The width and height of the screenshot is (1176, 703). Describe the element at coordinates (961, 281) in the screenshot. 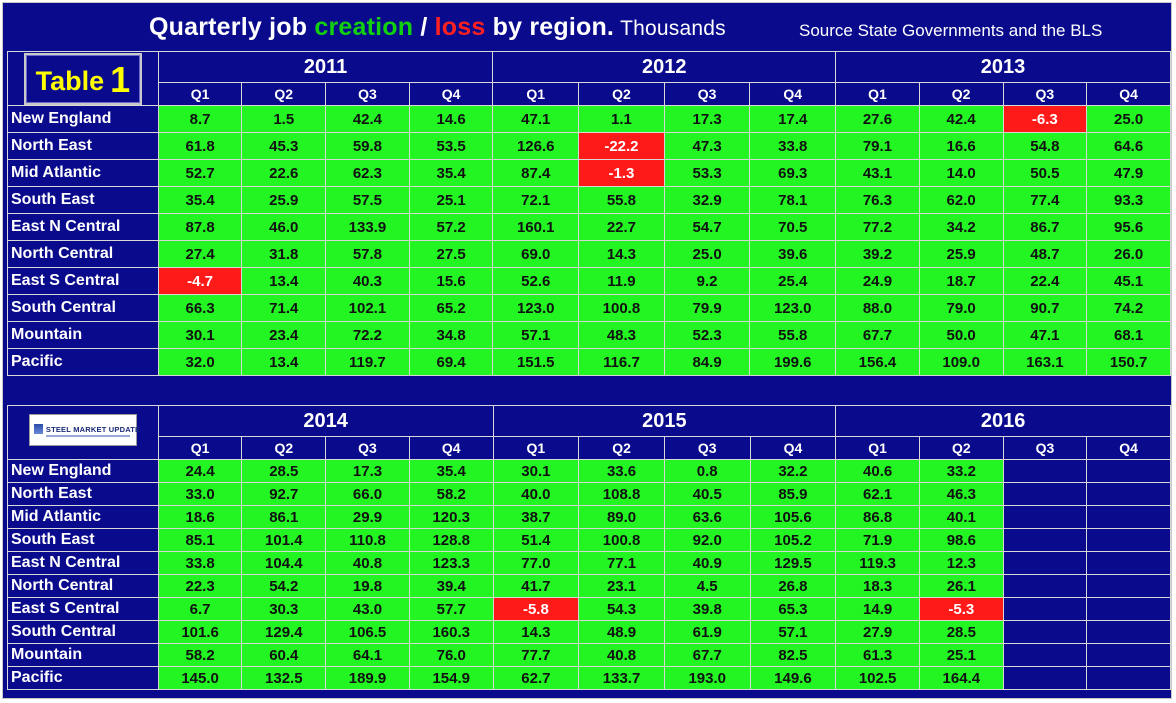

I see `job-creation-cell: 18.7` at that location.